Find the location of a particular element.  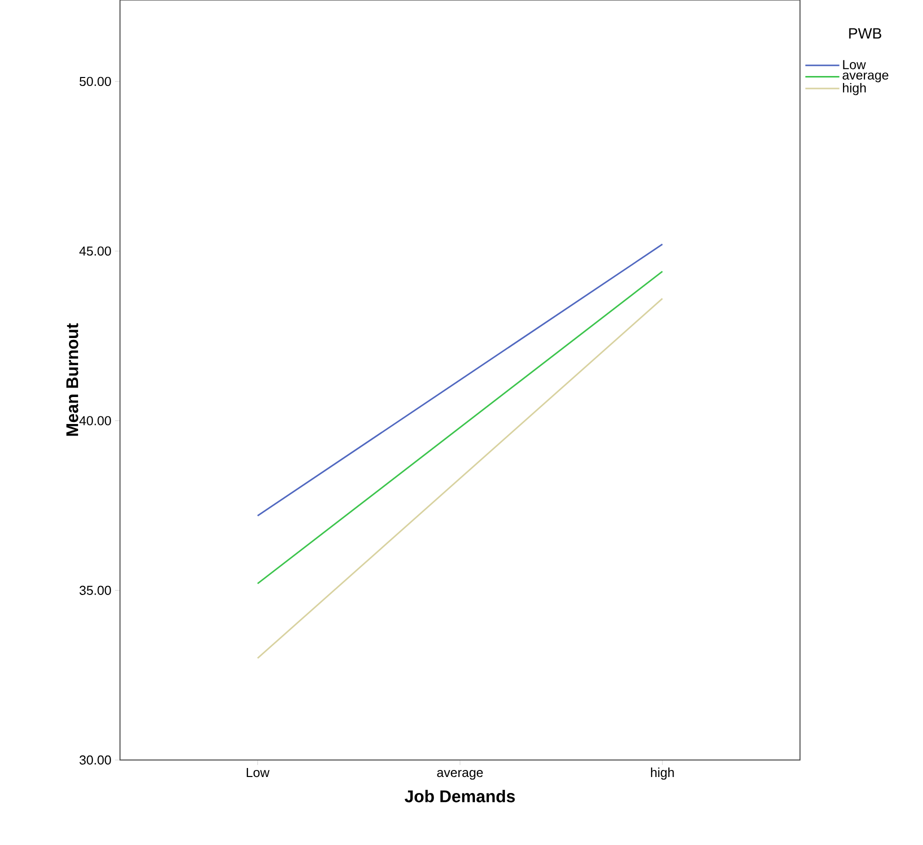

legend-title: PWB is located at coordinates (865, 33).